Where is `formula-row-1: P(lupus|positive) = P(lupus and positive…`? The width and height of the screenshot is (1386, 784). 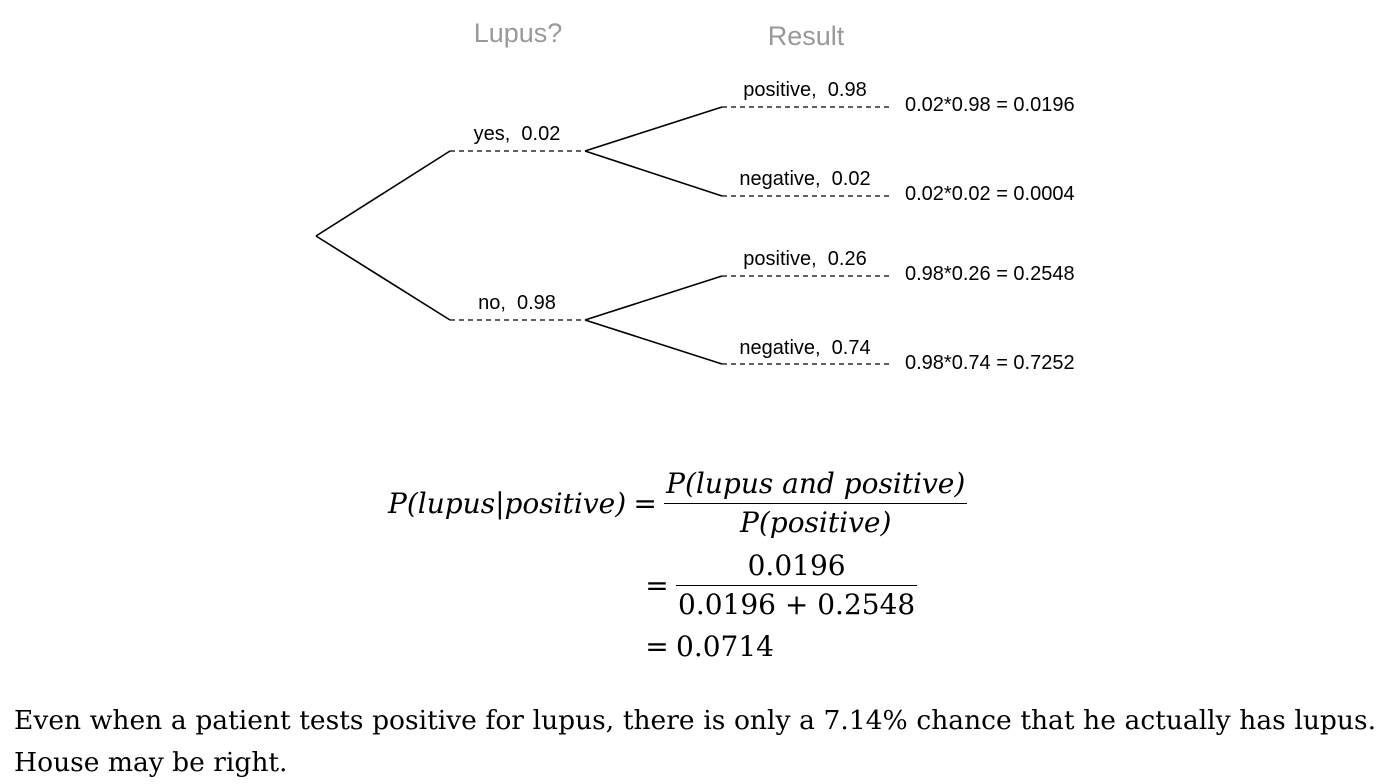
formula-row-1: P(lupus|positive) = P(lupus and positive… is located at coordinates (678, 503).